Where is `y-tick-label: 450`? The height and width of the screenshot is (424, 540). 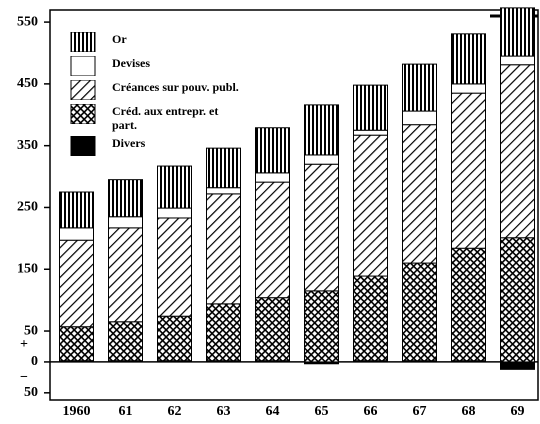 y-tick-label: 450 is located at coordinates (27, 83).